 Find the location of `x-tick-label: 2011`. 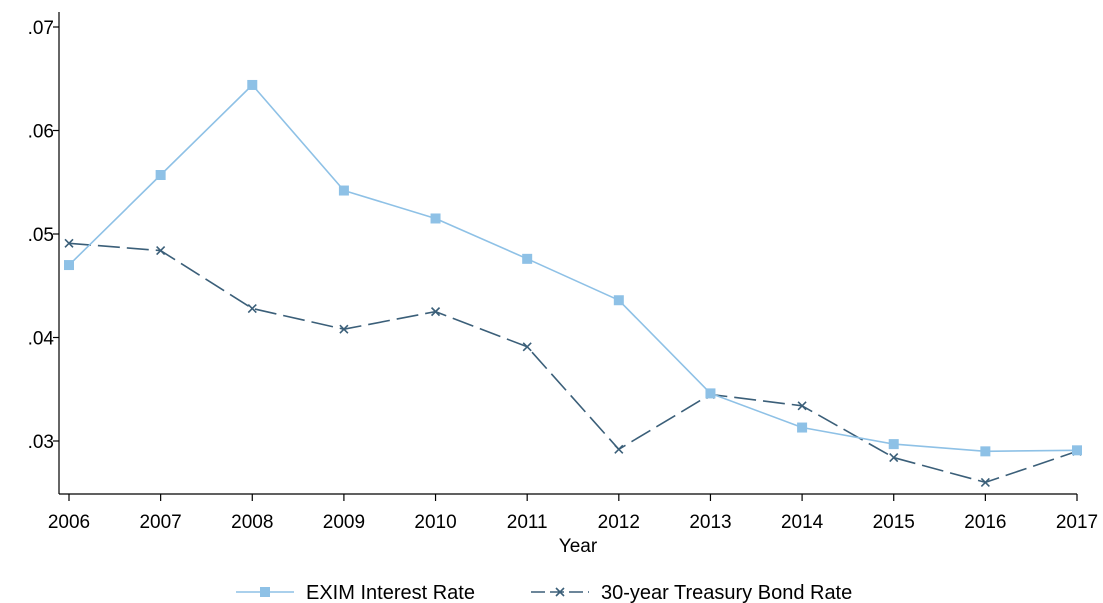

x-tick-label: 2011 is located at coordinates (527, 522).